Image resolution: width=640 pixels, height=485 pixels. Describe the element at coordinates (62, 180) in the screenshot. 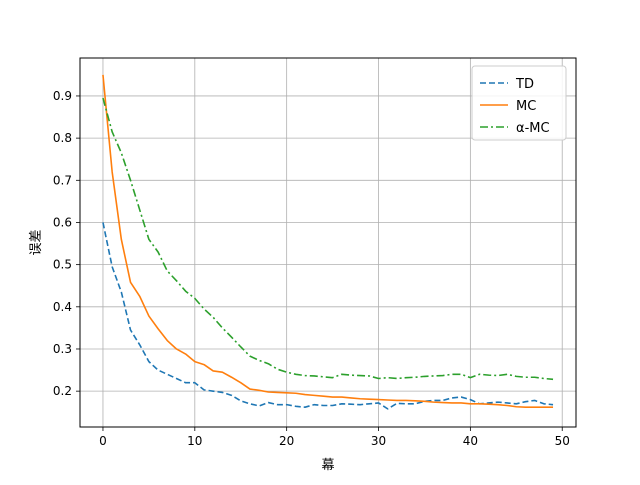

I see `y-tick-label: 0.7` at that location.